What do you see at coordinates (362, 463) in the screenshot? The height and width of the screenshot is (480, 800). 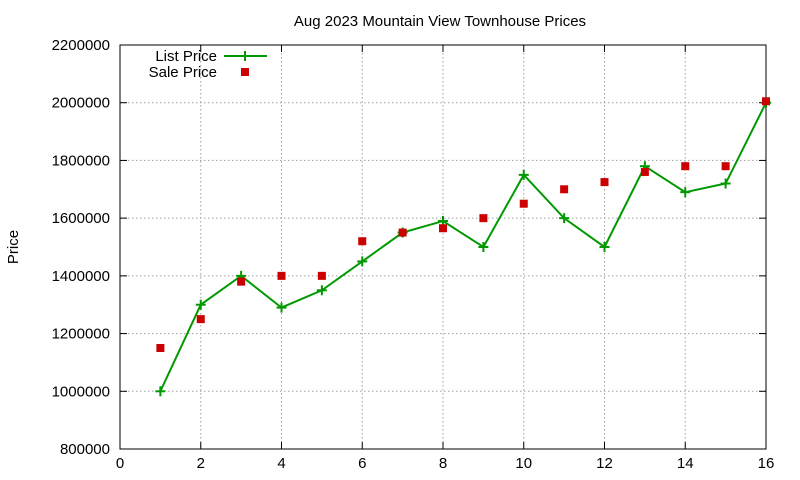 I see `x-tick-label: 6` at bounding box center [362, 463].